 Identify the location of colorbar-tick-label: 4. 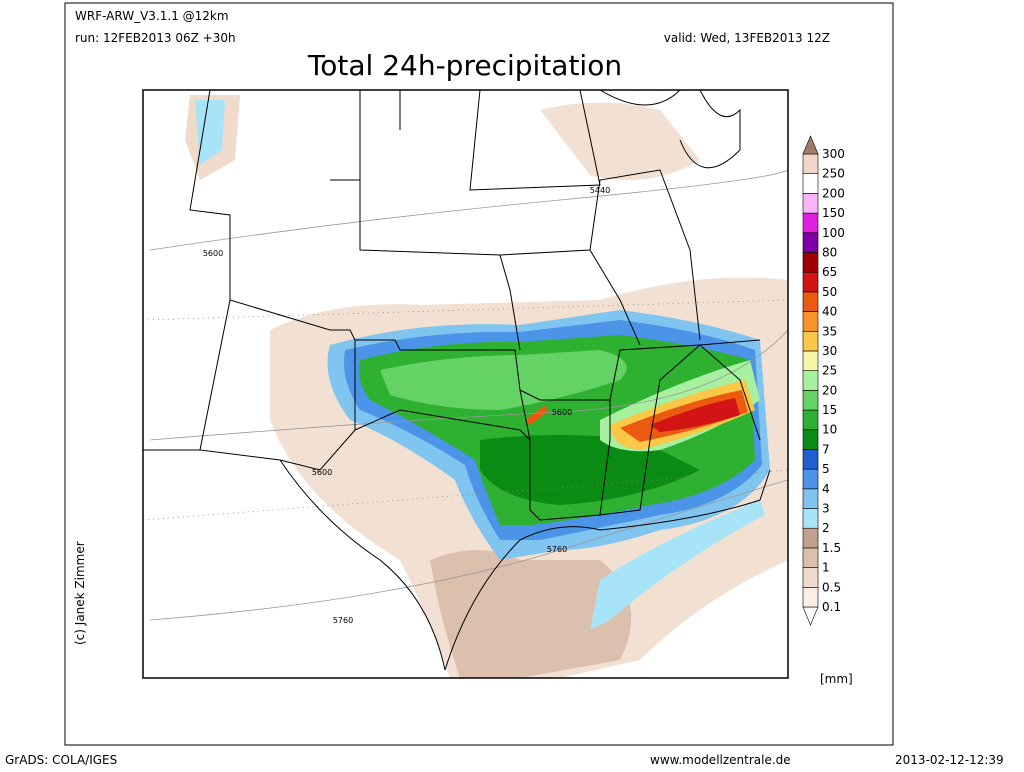
(826, 489).